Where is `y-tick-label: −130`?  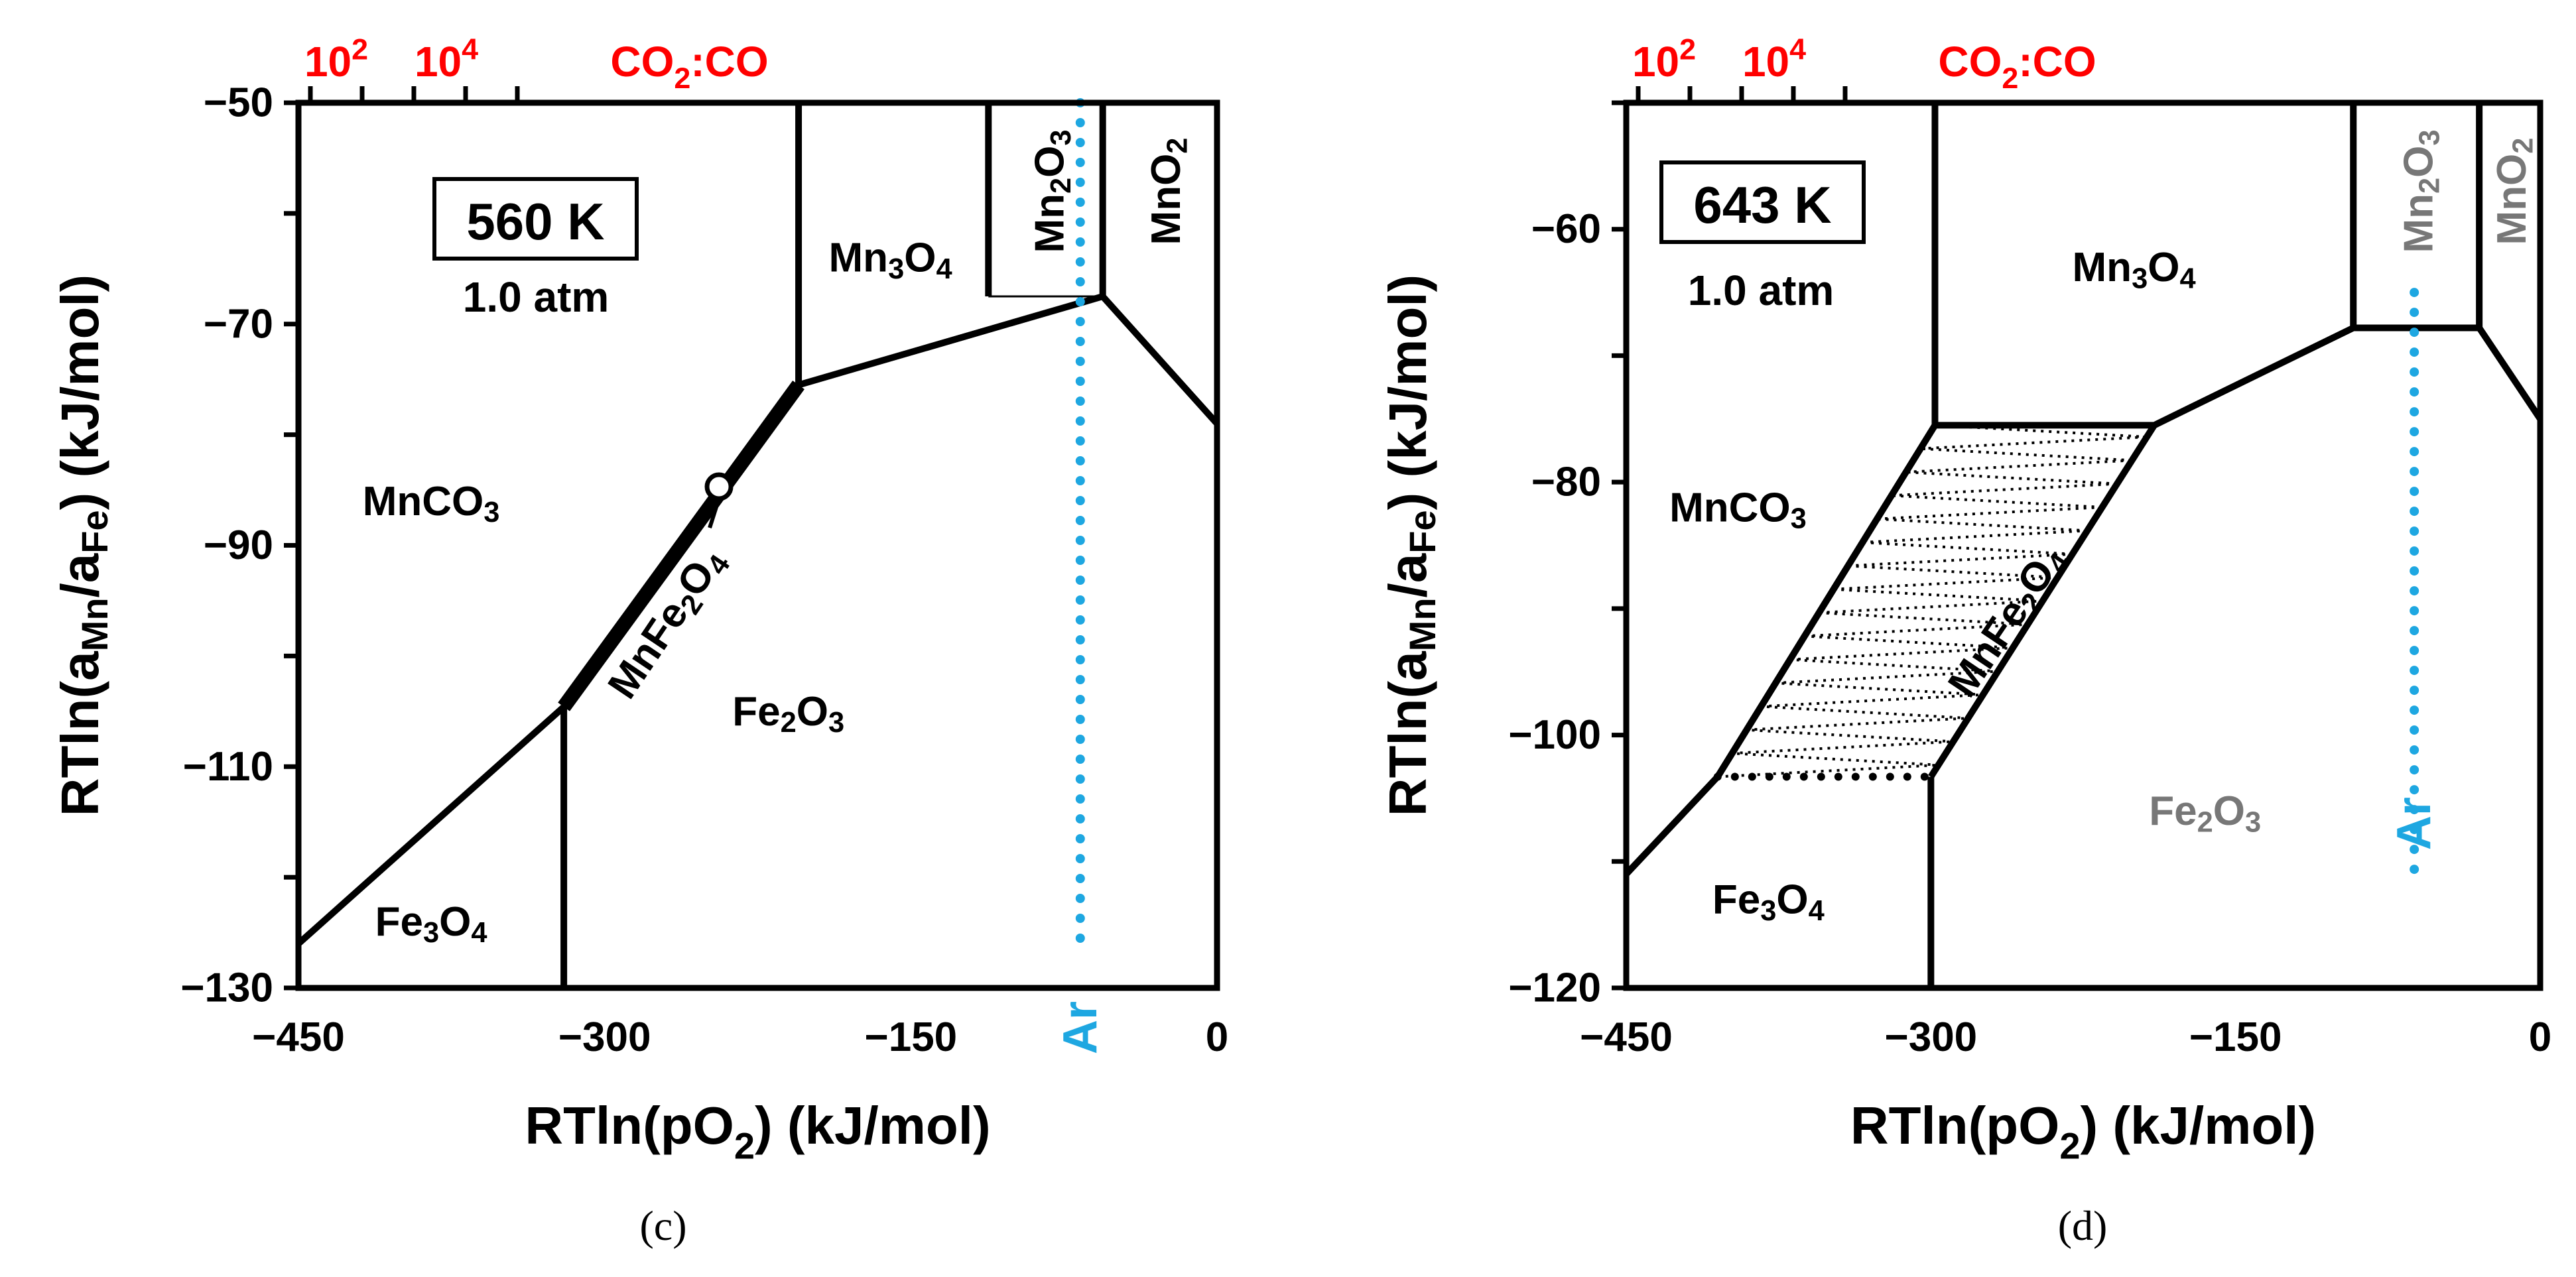 y-tick-label: −130 is located at coordinates (227, 988).